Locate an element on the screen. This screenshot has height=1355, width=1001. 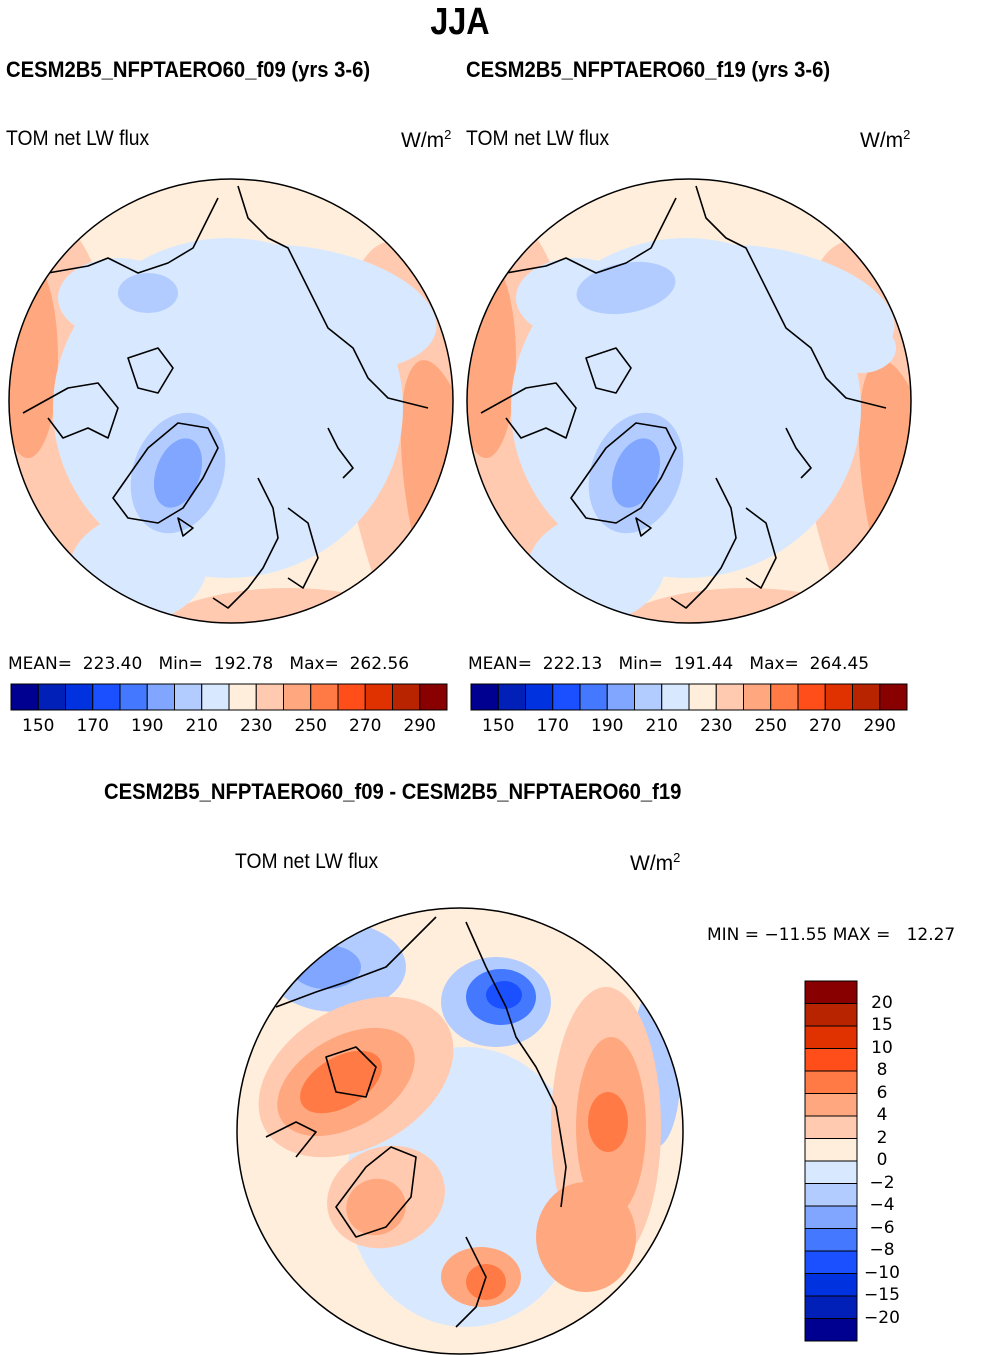
panel3-polar-map is located at coordinates (460, 1131).